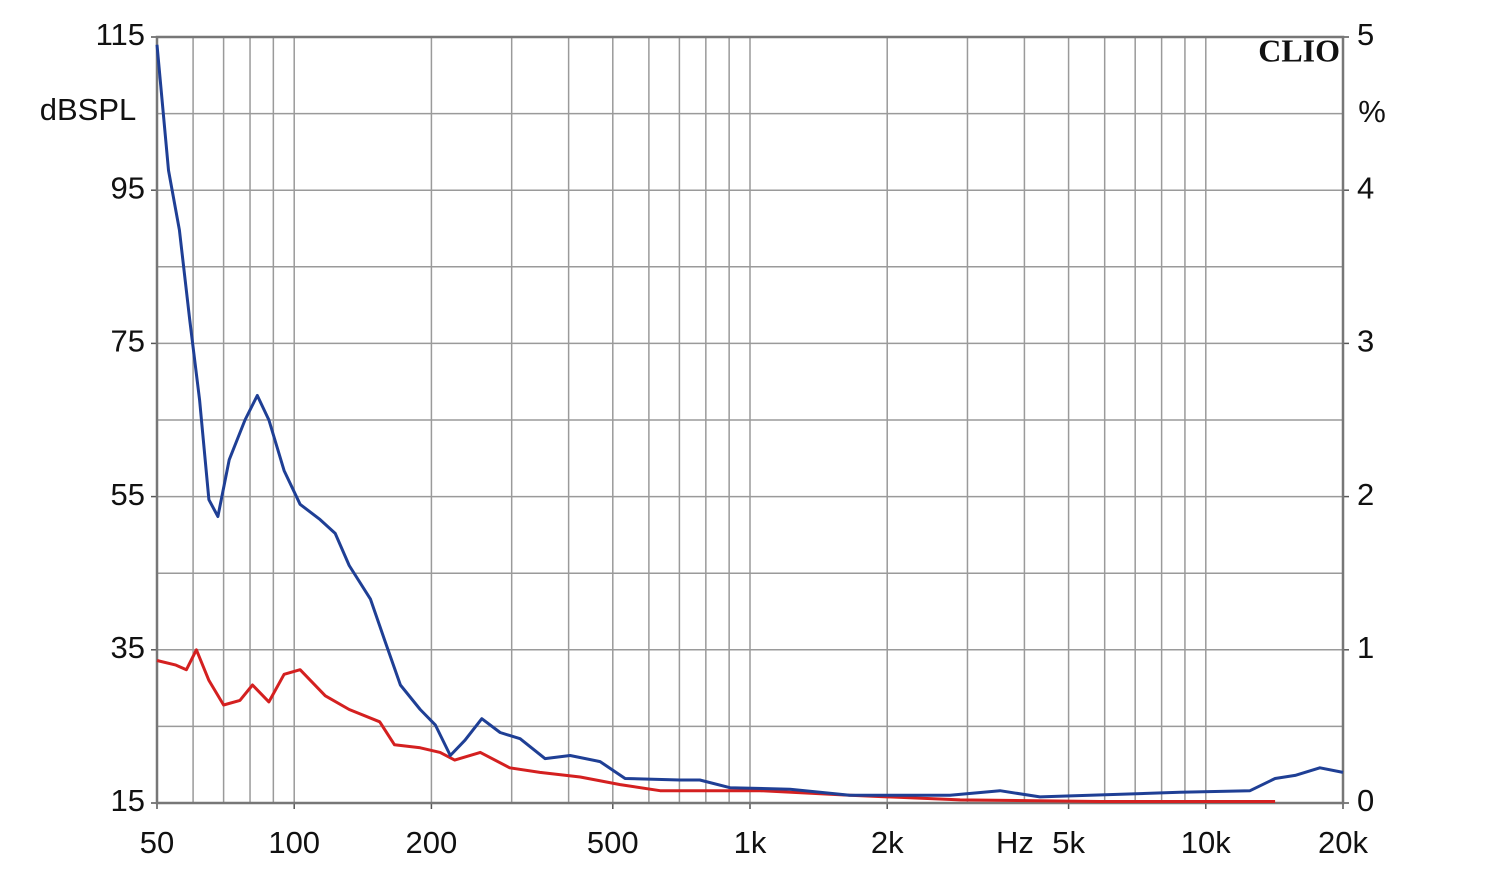 The width and height of the screenshot is (1500, 877). I want to click on y2-tick-label: 2, so click(1365, 494).